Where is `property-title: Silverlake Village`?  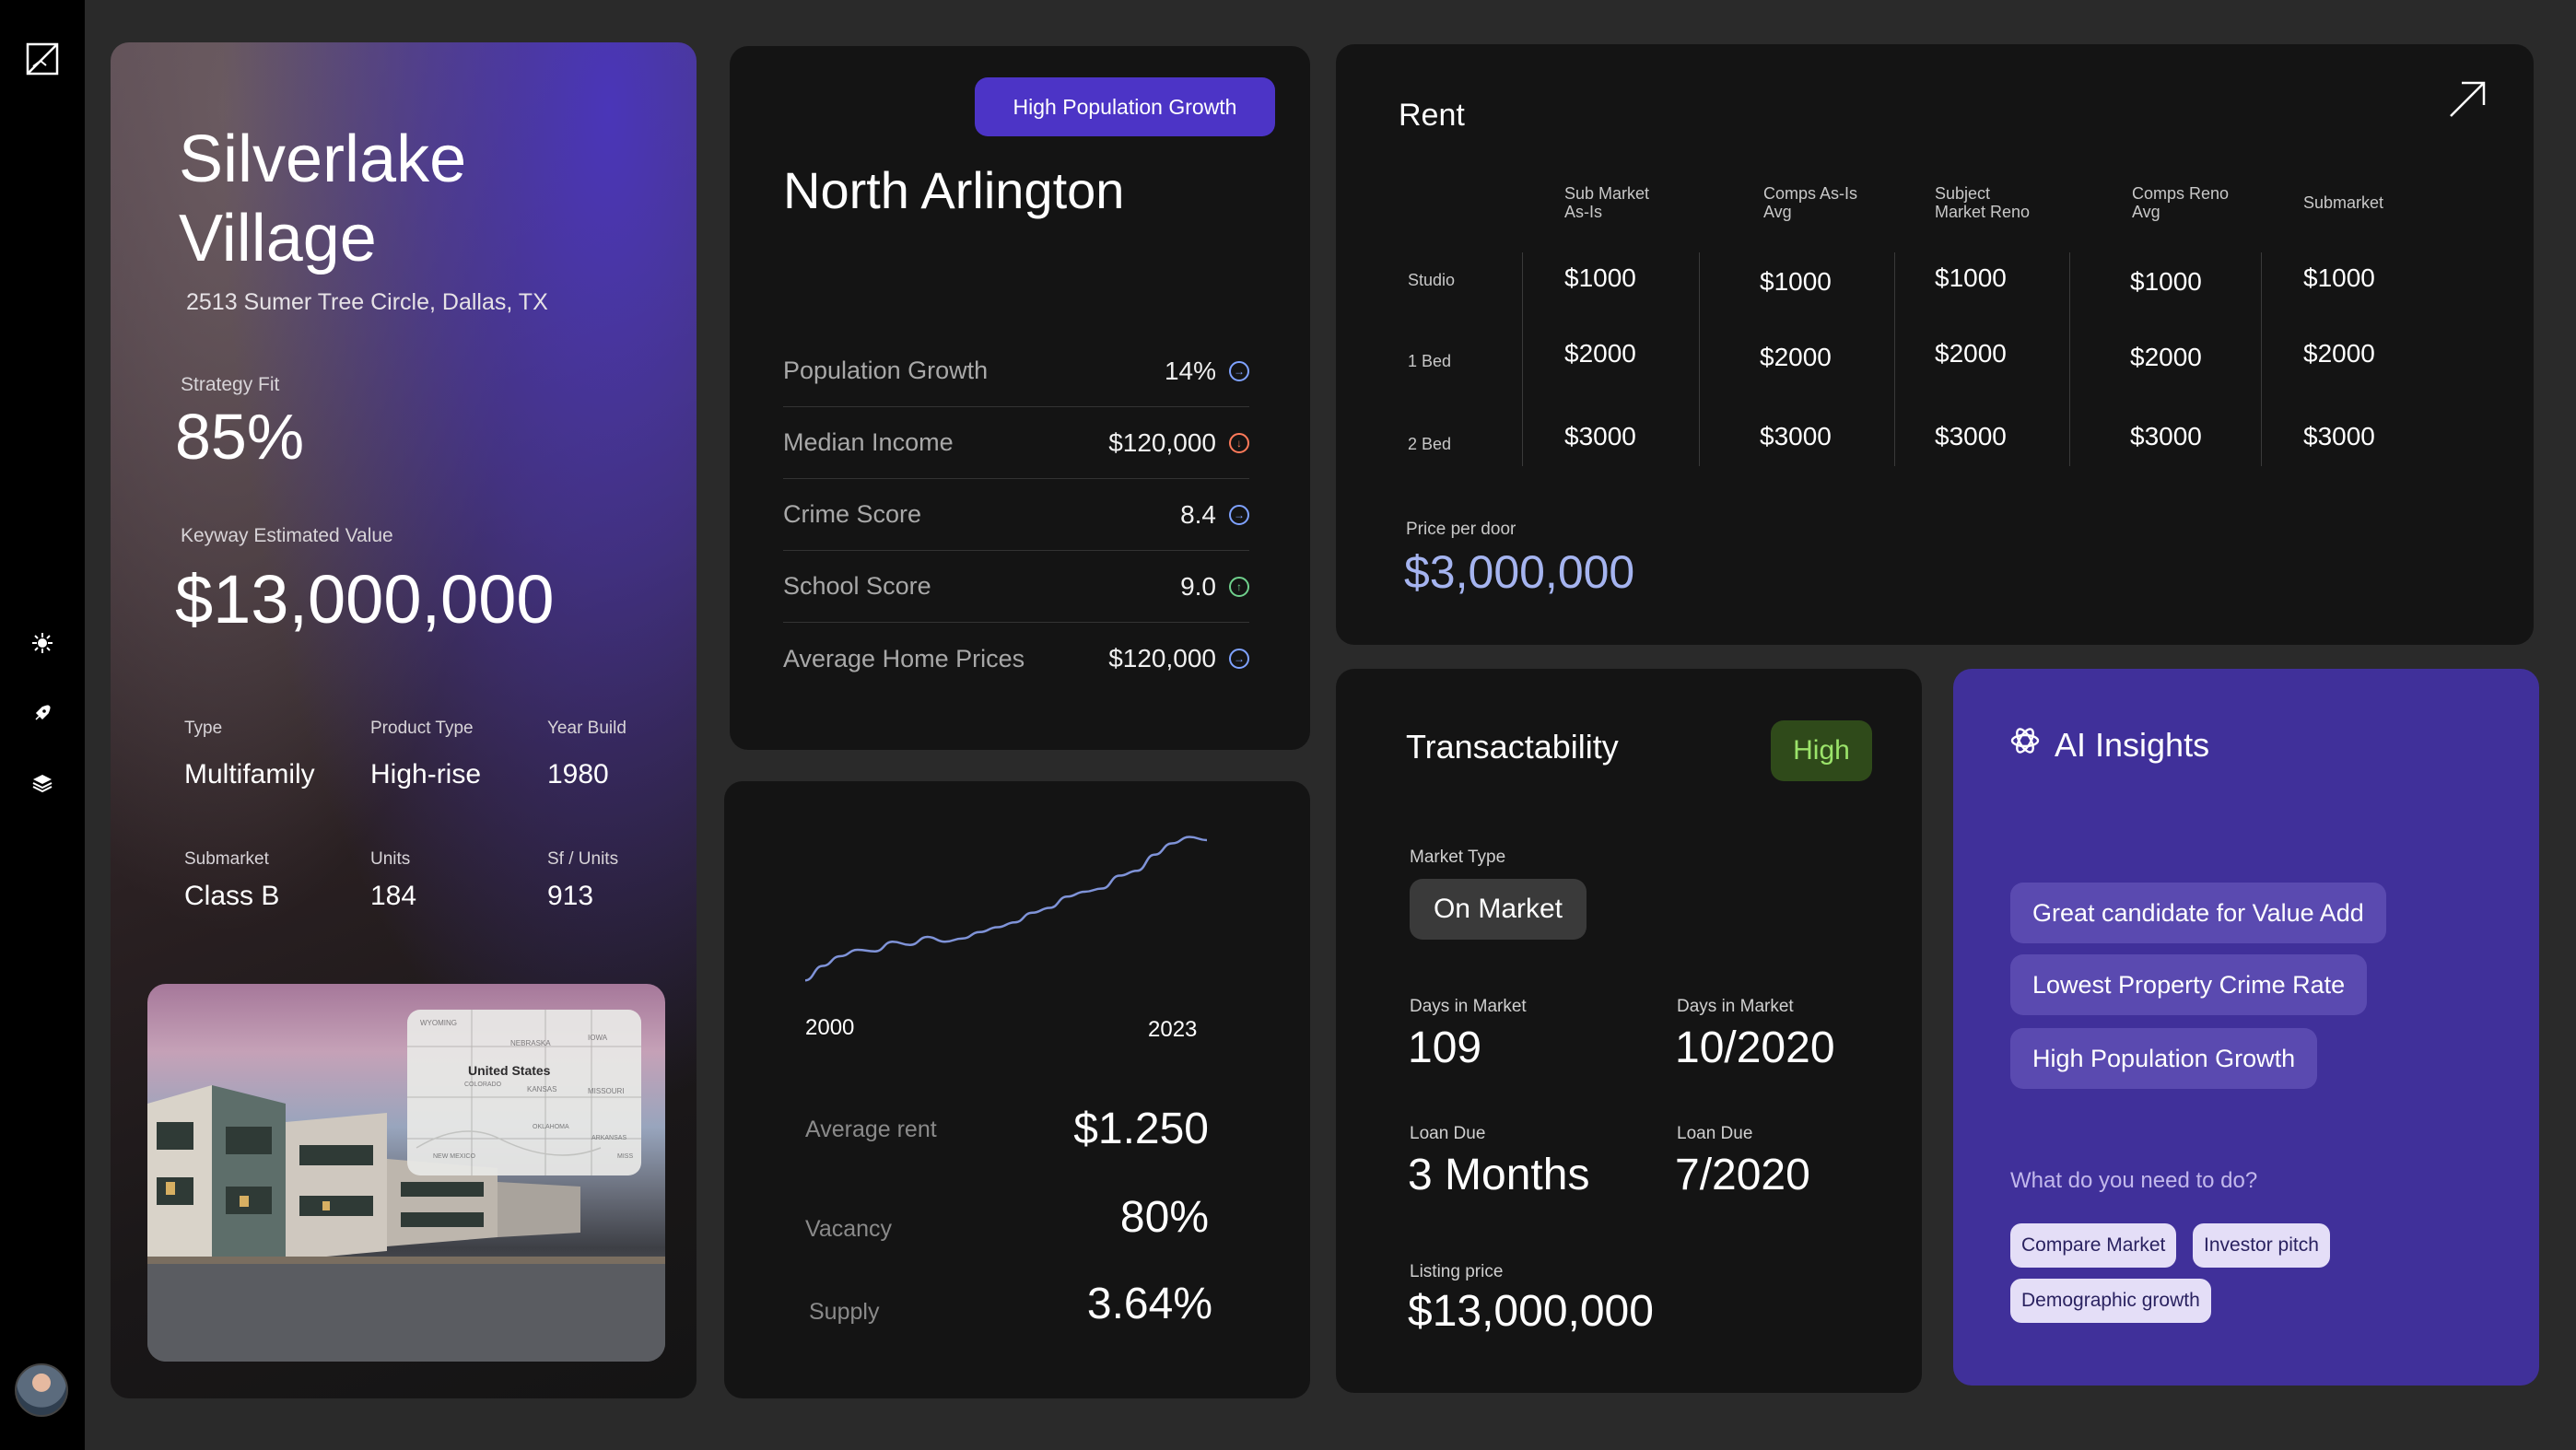 property-title: Silverlake Village is located at coordinates (323, 199).